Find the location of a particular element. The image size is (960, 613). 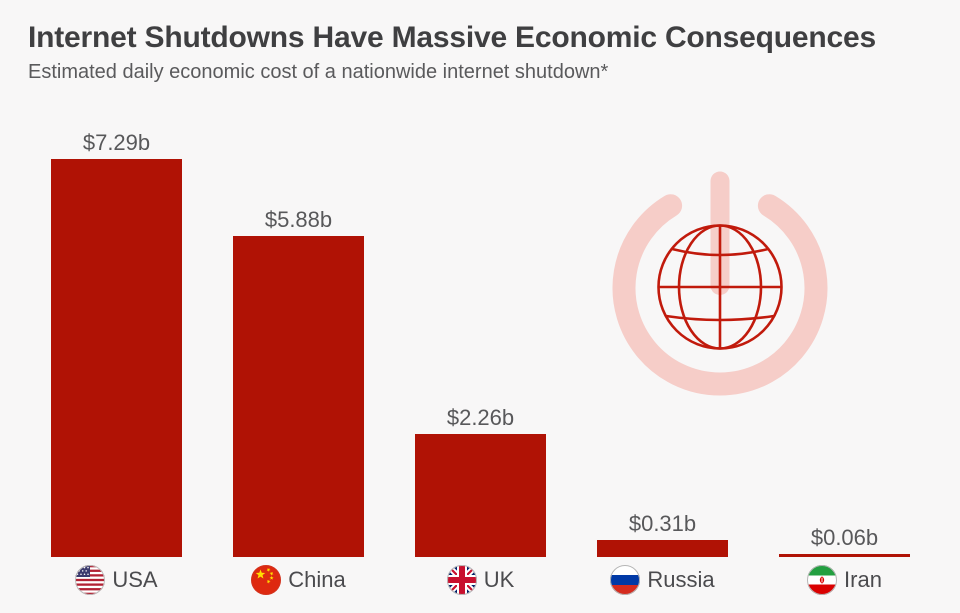

bar-column-uk: $2.26b UK is located at coordinates (480, 369).